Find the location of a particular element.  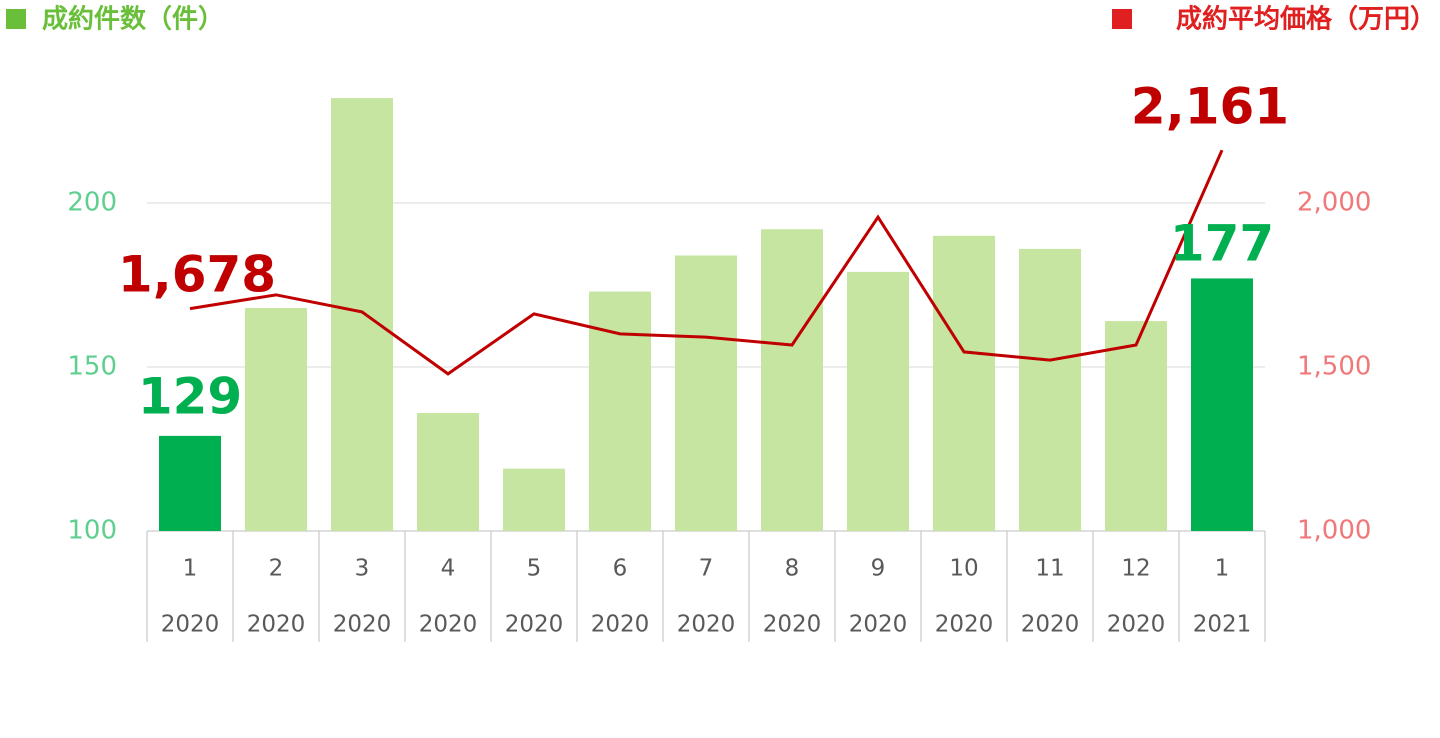

data-label: 177 is located at coordinates (1222, 244).